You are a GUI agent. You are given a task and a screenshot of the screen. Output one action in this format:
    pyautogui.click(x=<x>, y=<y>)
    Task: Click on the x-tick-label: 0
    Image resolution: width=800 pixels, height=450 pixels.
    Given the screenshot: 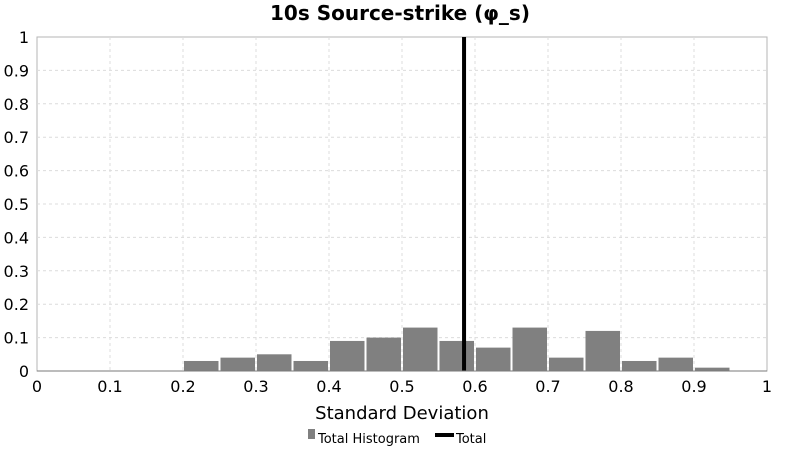 What is the action you would take?
    pyautogui.click(x=37, y=386)
    